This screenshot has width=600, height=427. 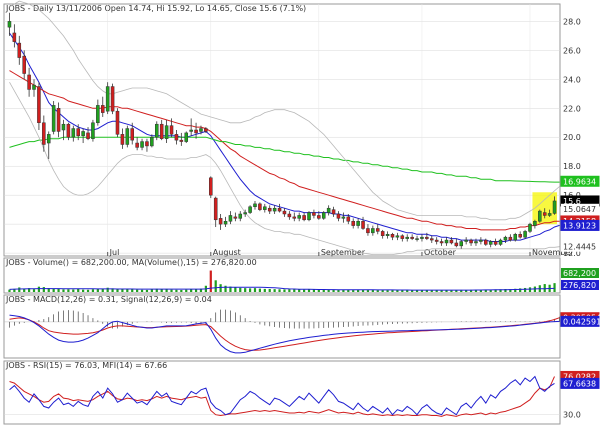 What do you see at coordinates (284, 159) in the screenshot?
I see `ma-long-line` at bounding box center [284, 159].